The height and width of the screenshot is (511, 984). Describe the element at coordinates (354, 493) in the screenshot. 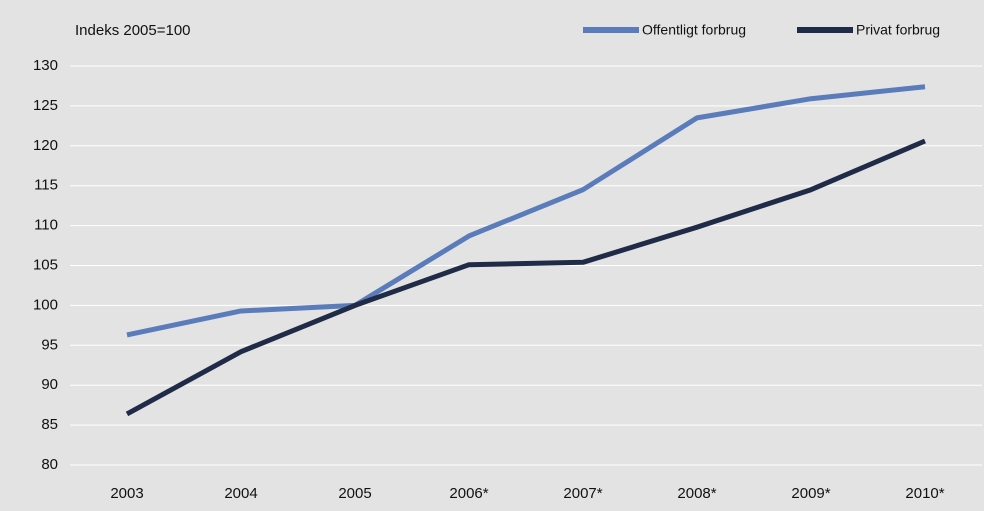

I see `x-tick-label: 2005` at that location.